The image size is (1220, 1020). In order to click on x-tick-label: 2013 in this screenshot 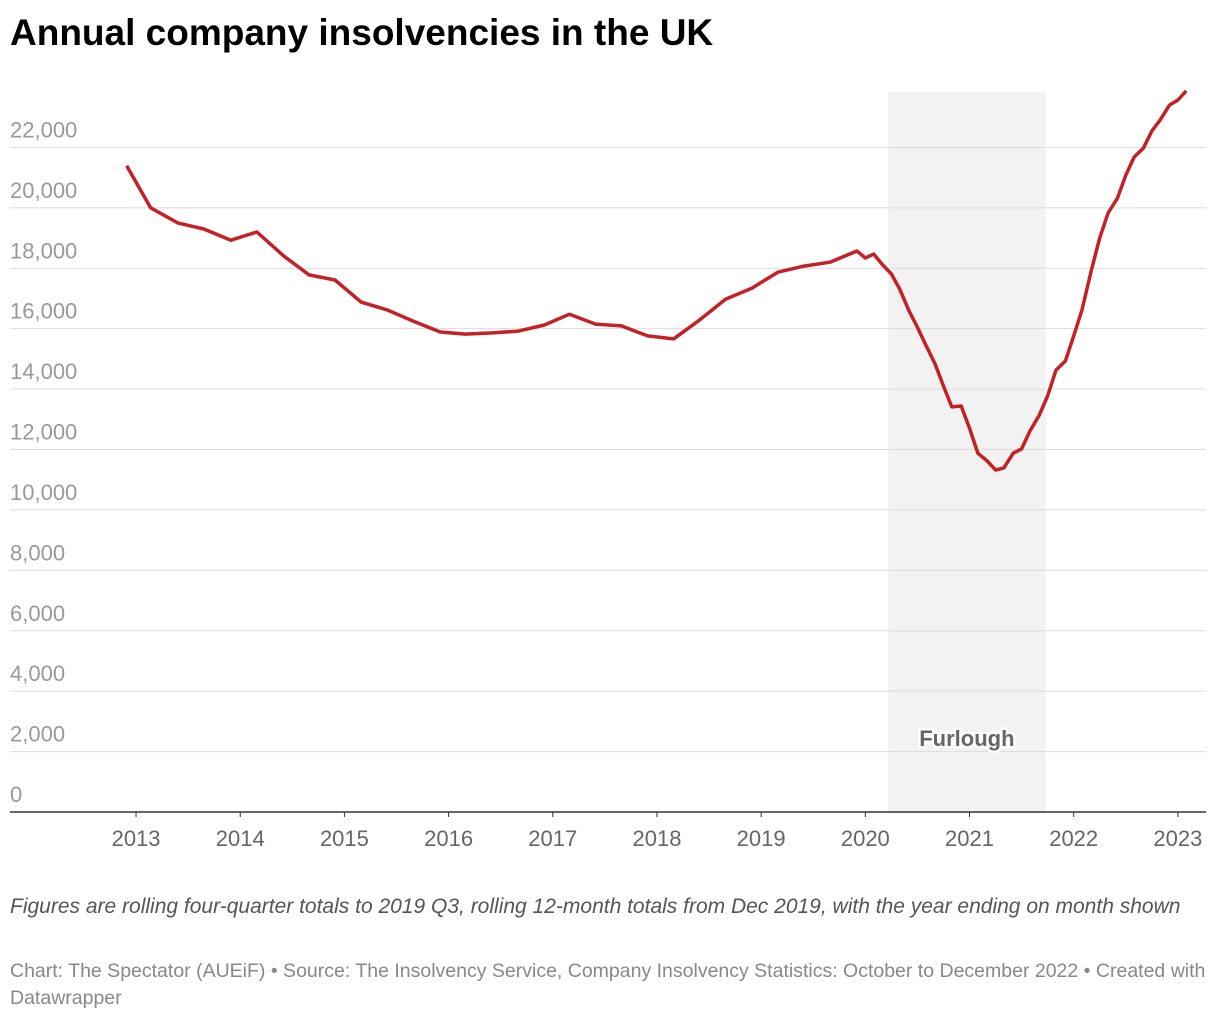, I will do `click(136, 838)`.